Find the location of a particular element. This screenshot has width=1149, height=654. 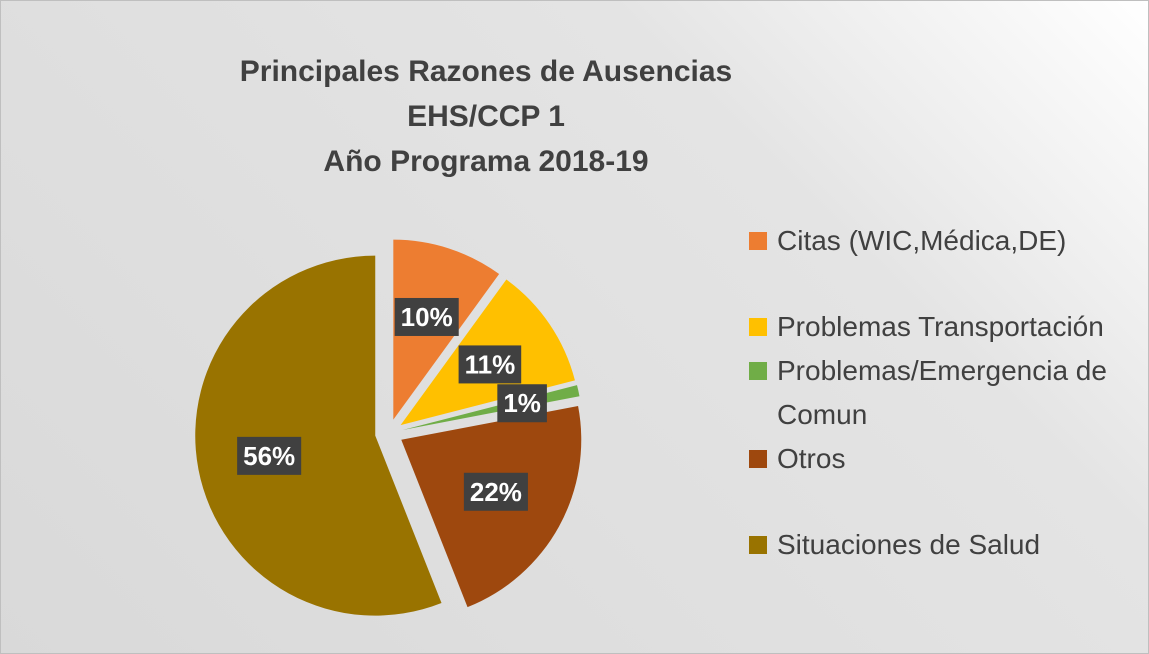

data-label-text: 11% is located at coordinates (490, 364).